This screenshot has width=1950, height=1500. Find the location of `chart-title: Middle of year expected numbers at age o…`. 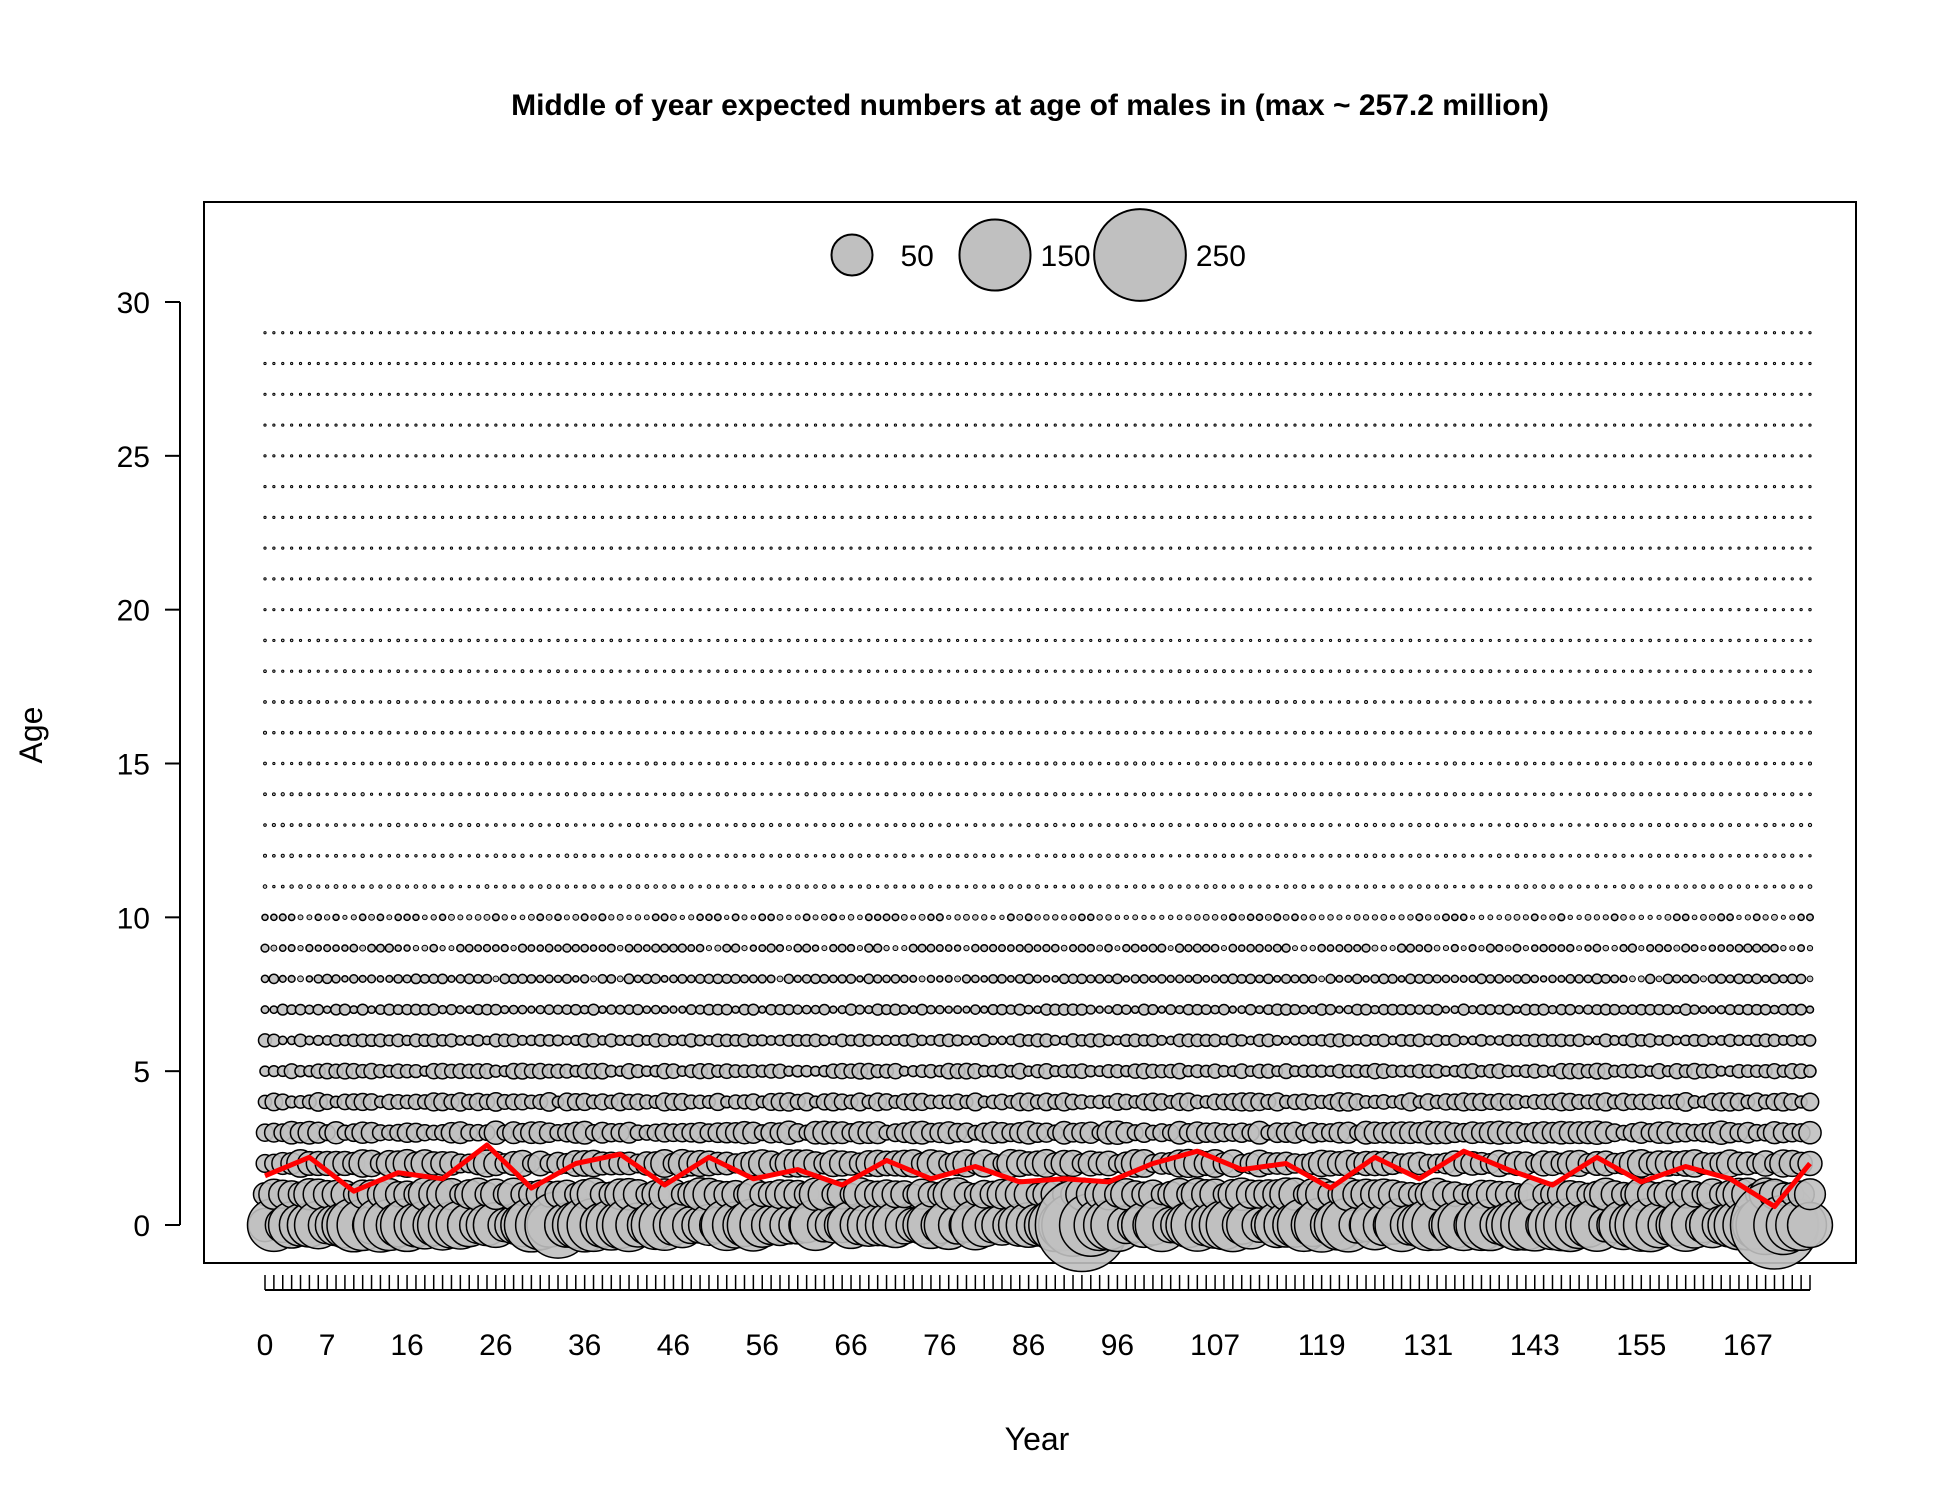

chart-title: Middle of year expected numbers at age o… is located at coordinates (1030, 105).